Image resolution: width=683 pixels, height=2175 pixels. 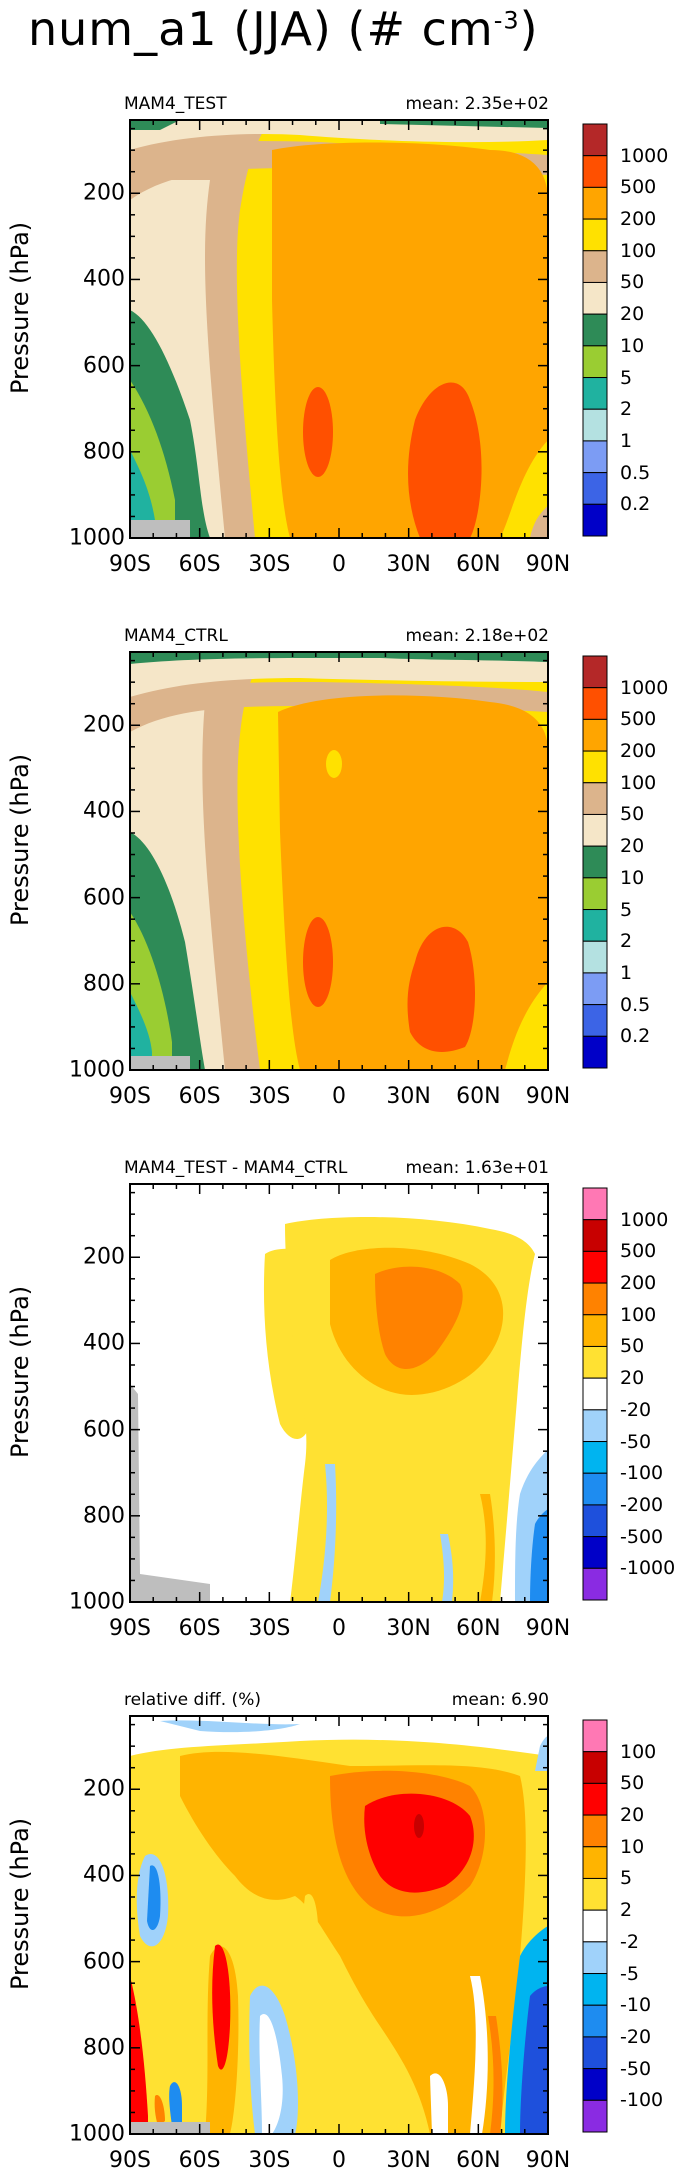 I want to click on colorbar-label: 0.5, so click(x=635, y=472).